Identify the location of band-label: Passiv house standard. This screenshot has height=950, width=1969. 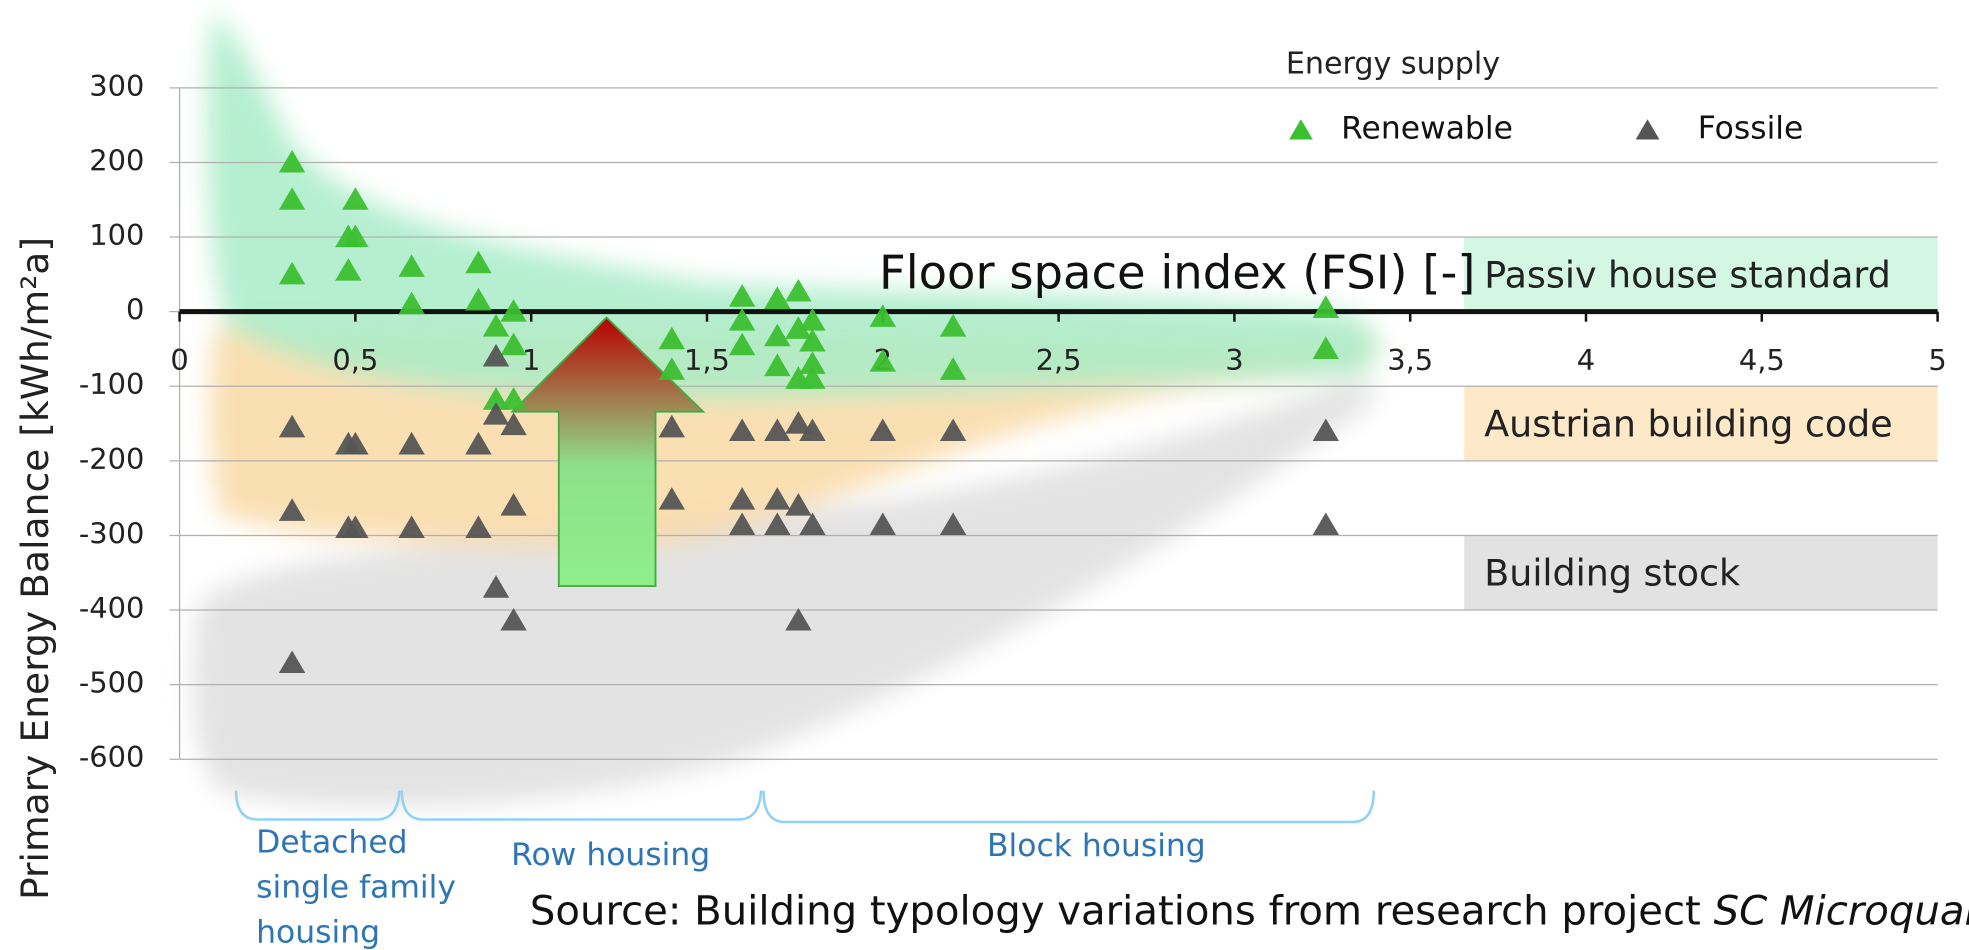
(1687, 274).